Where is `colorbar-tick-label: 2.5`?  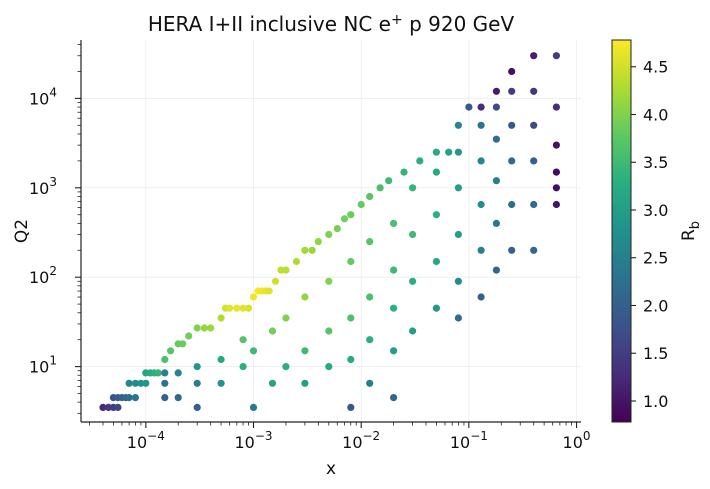
colorbar-tick-label: 2.5 is located at coordinates (655, 258).